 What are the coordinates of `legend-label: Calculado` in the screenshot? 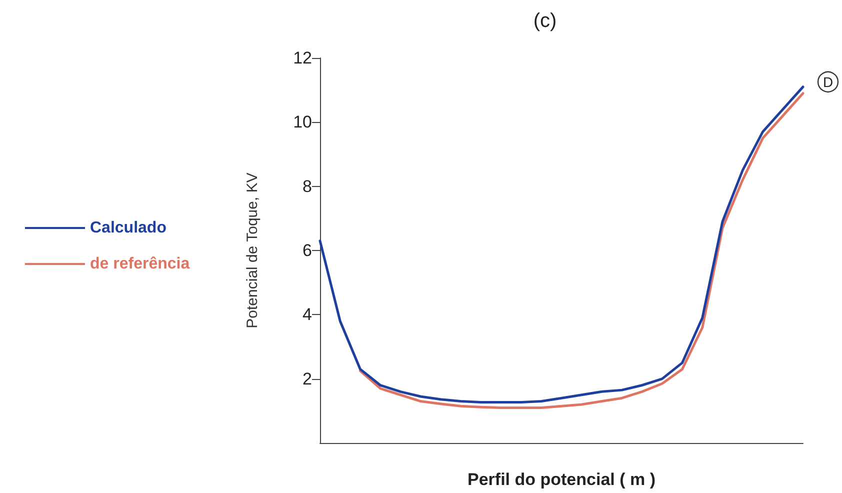 It's located at (128, 228).